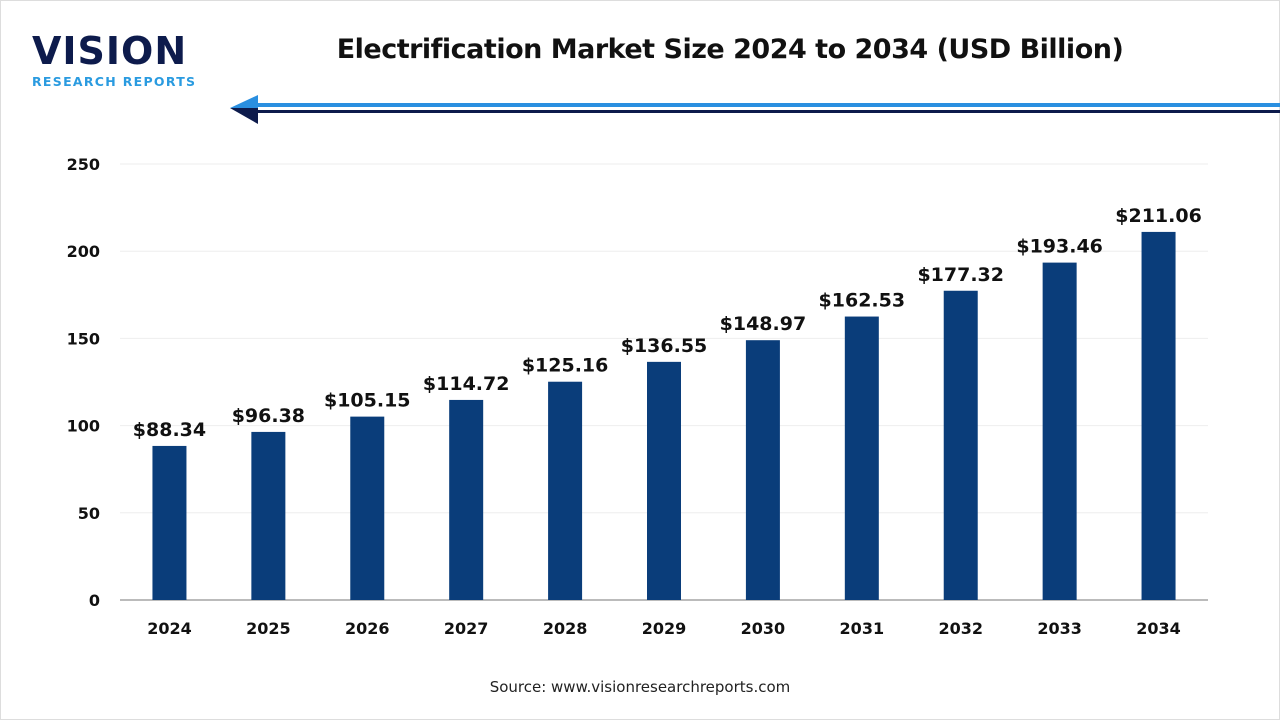 This screenshot has width=1280, height=720. What do you see at coordinates (565, 490) in the screenshot?
I see `bar-2028` at bounding box center [565, 490].